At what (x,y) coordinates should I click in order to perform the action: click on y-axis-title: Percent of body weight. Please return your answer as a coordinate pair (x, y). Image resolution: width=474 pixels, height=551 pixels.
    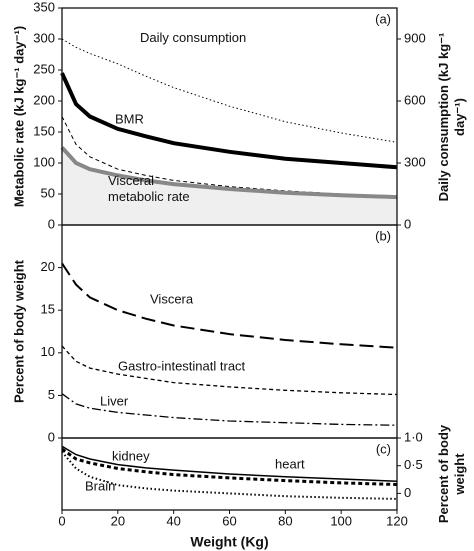
    Looking at the image, I should click on (18, 331).